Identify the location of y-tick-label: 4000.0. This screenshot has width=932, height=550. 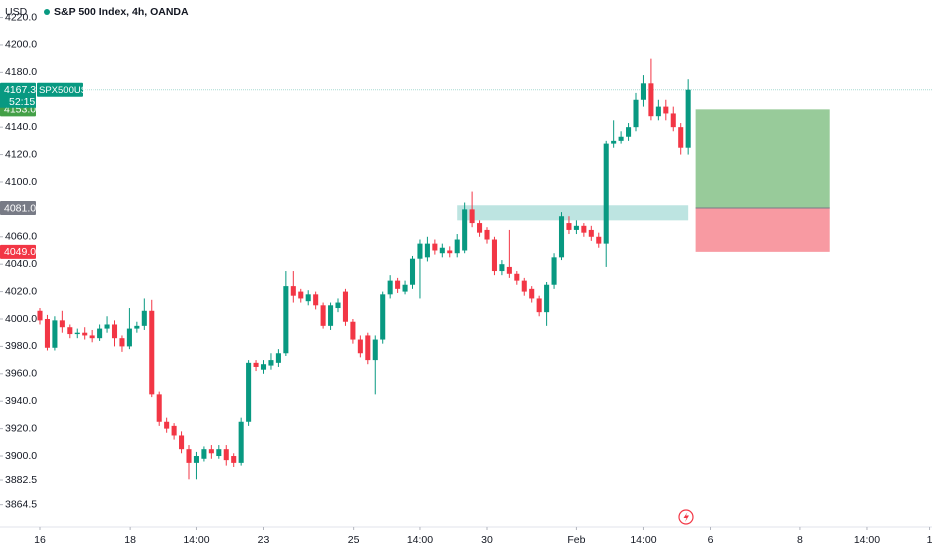
(21, 319).